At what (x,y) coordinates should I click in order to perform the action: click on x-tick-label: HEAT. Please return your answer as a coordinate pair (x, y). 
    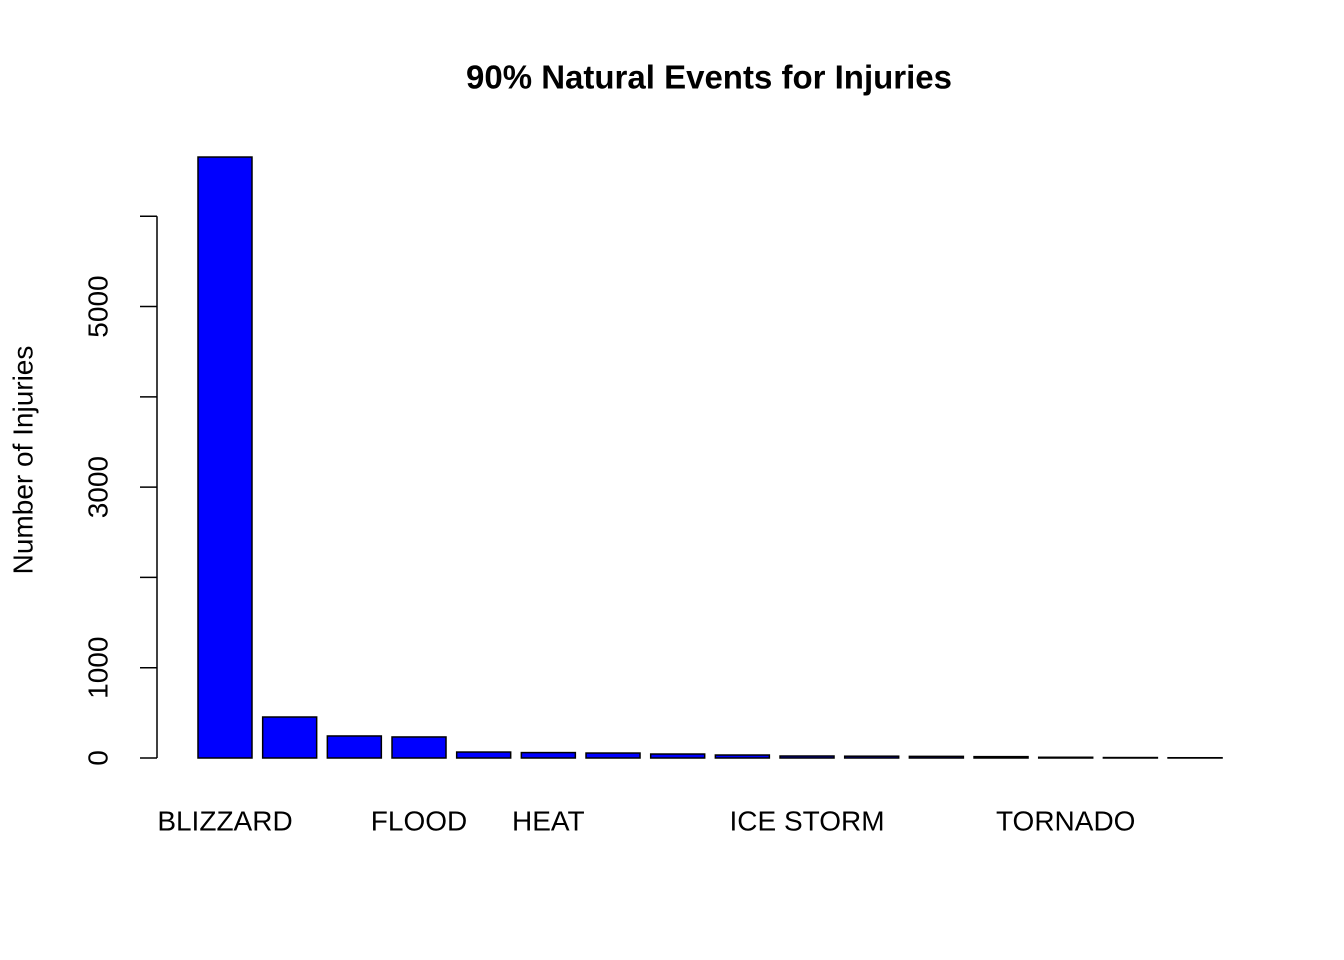
    Looking at the image, I should click on (548, 820).